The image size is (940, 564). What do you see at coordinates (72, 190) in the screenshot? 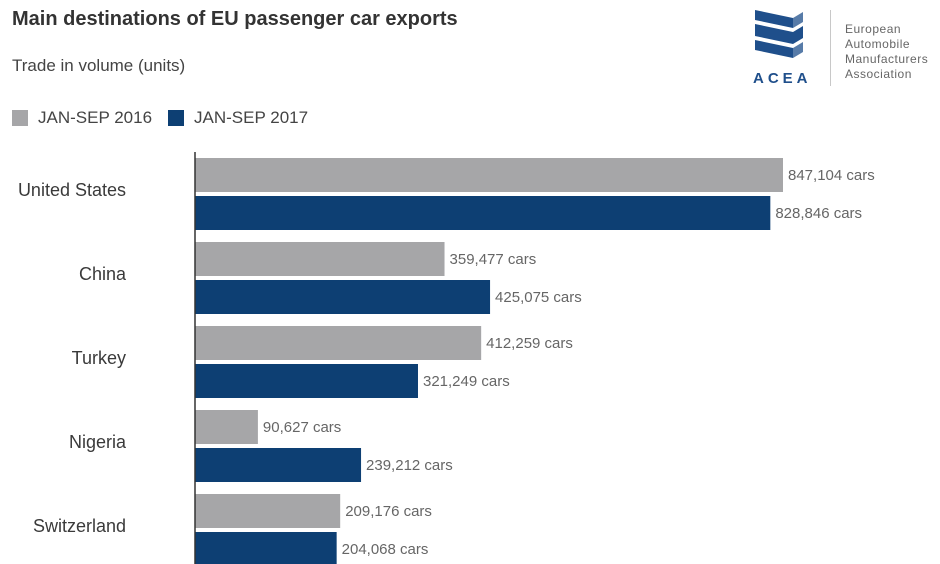
I see `category-label: United States` at bounding box center [72, 190].